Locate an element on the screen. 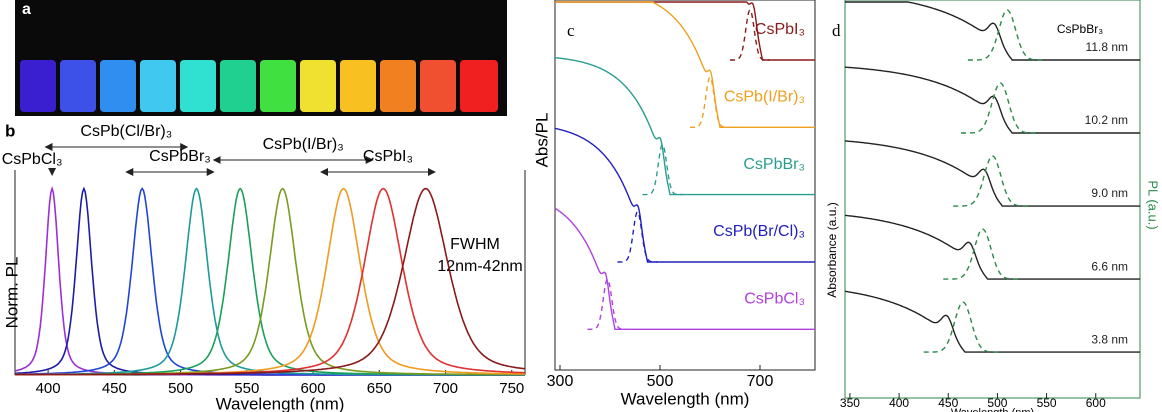 Image resolution: width=1162 pixels, height=412 pixels. x-tick-label: 650 is located at coordinates (379, 388).